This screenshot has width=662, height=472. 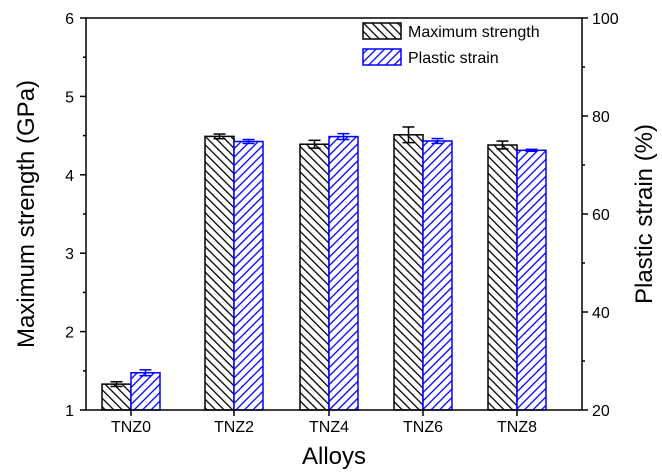 I want to click on error-bar-max-strength-tnz0, so click(x=116, y=384).